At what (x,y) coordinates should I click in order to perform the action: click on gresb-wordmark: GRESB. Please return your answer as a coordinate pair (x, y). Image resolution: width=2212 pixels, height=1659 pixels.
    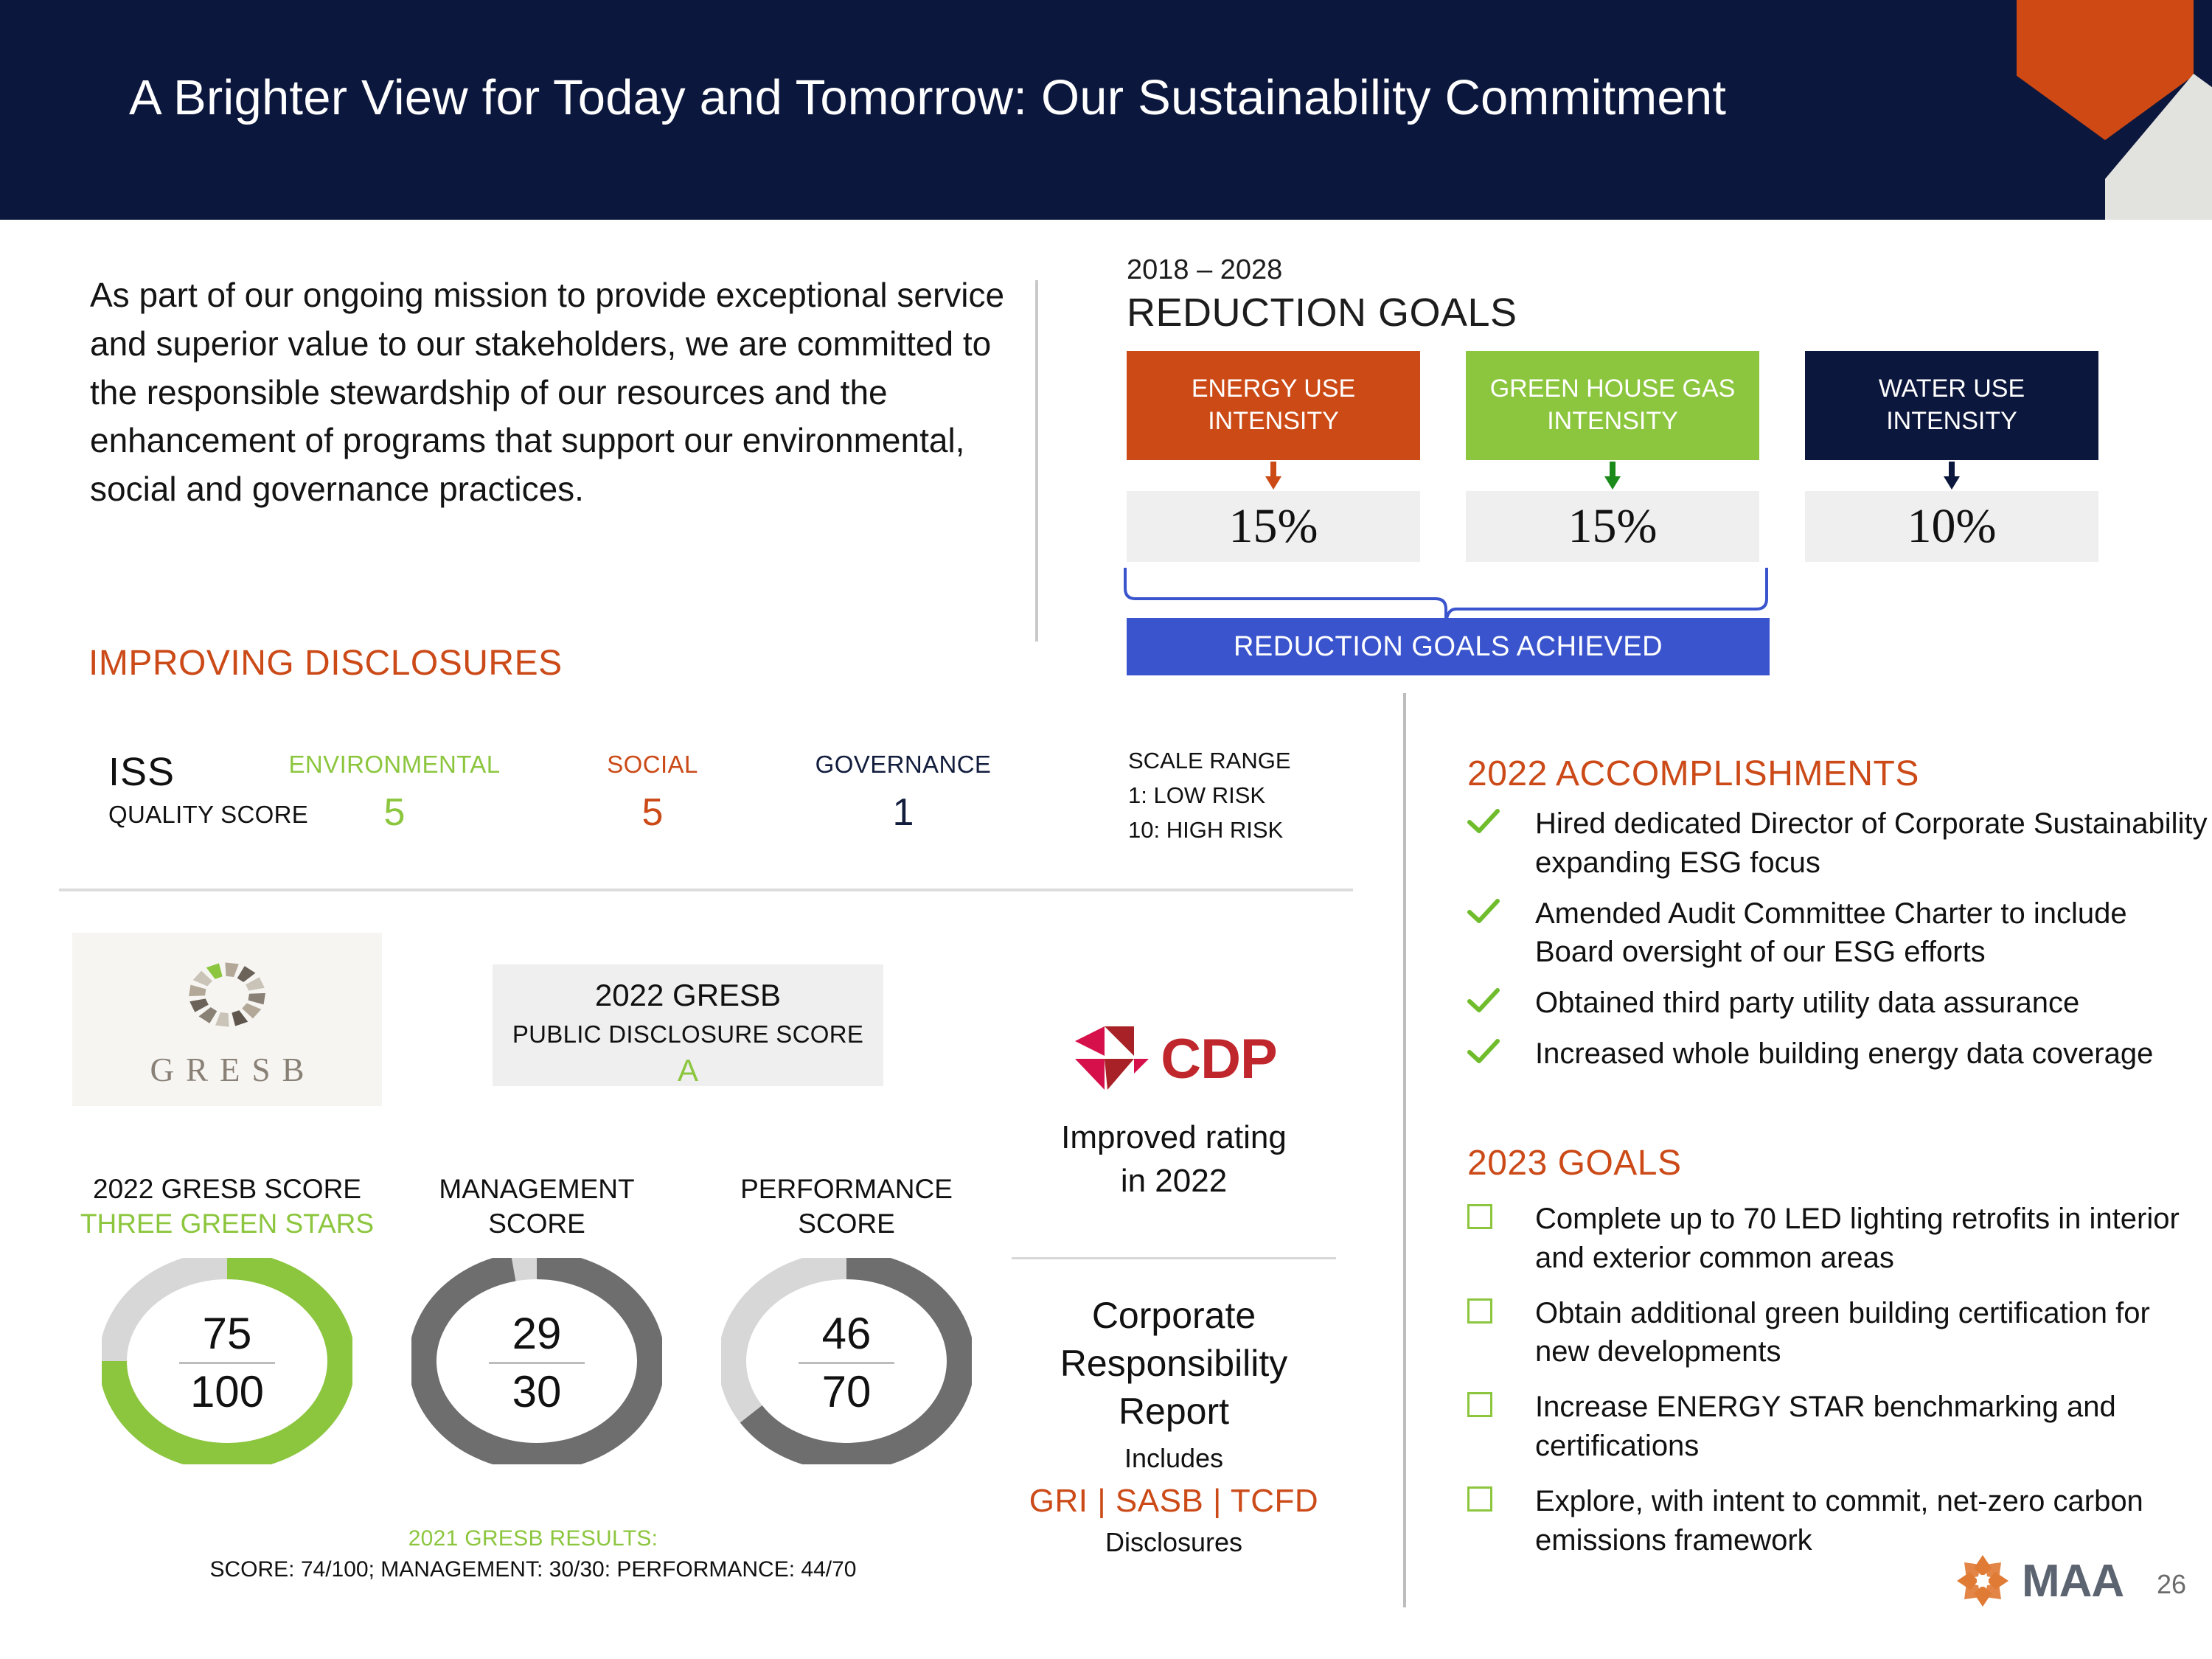
    Looking at the image, I should click on (233, 1069).